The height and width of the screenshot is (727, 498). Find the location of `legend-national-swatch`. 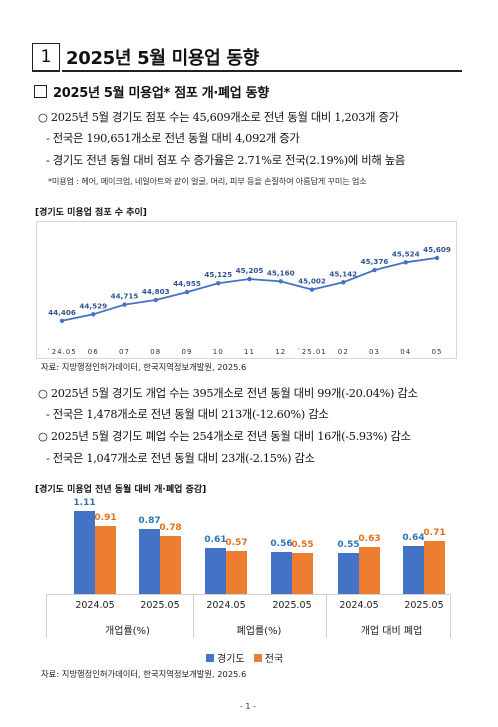

legend-national-swatch is located at coordinates (257, 658).